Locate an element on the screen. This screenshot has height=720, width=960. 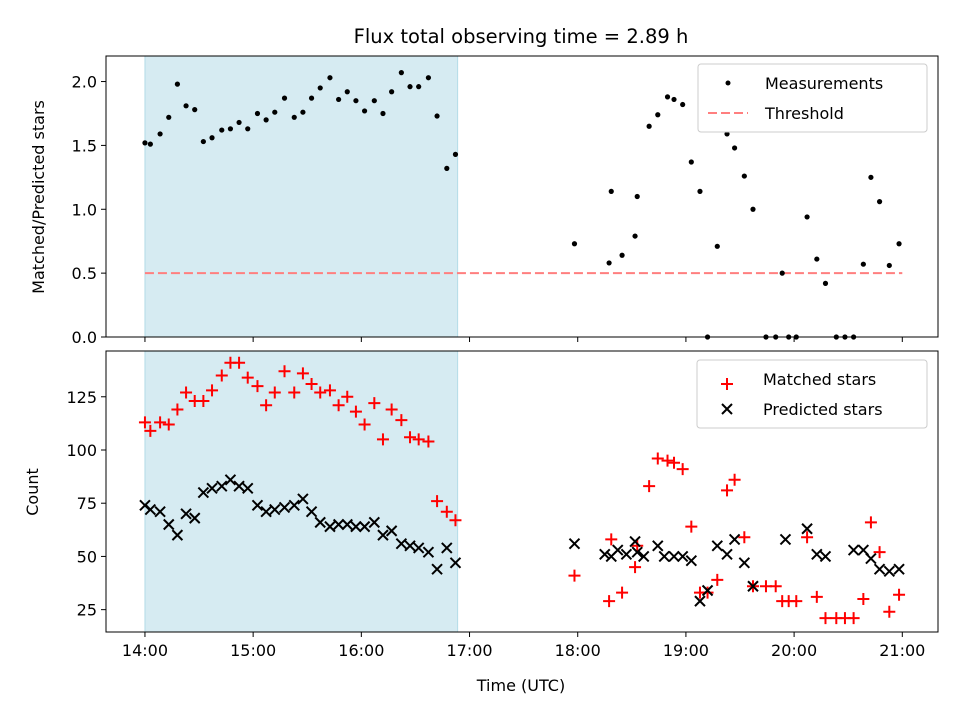
x-tick-label: 20:00 is located at coordinates (794, 650).